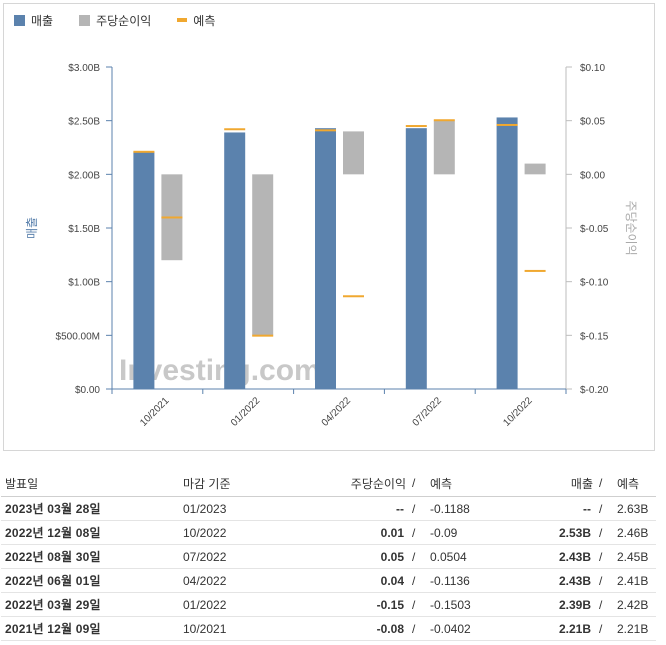 The width and height of the screenshot is (666, 645). I want to click on legend-item-forecast: 예측, so click(196, 20).